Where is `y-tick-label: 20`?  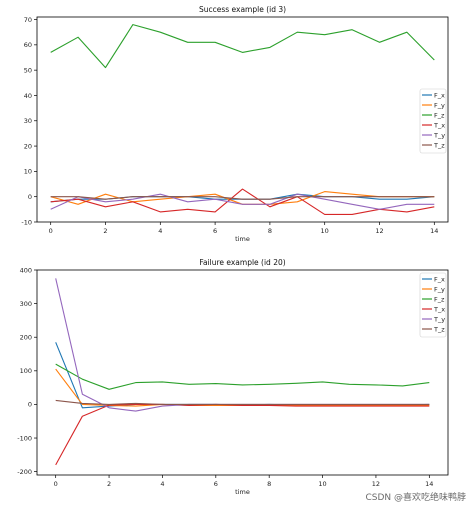 y-tick-label: 20 is located at coordinates (28, 146).